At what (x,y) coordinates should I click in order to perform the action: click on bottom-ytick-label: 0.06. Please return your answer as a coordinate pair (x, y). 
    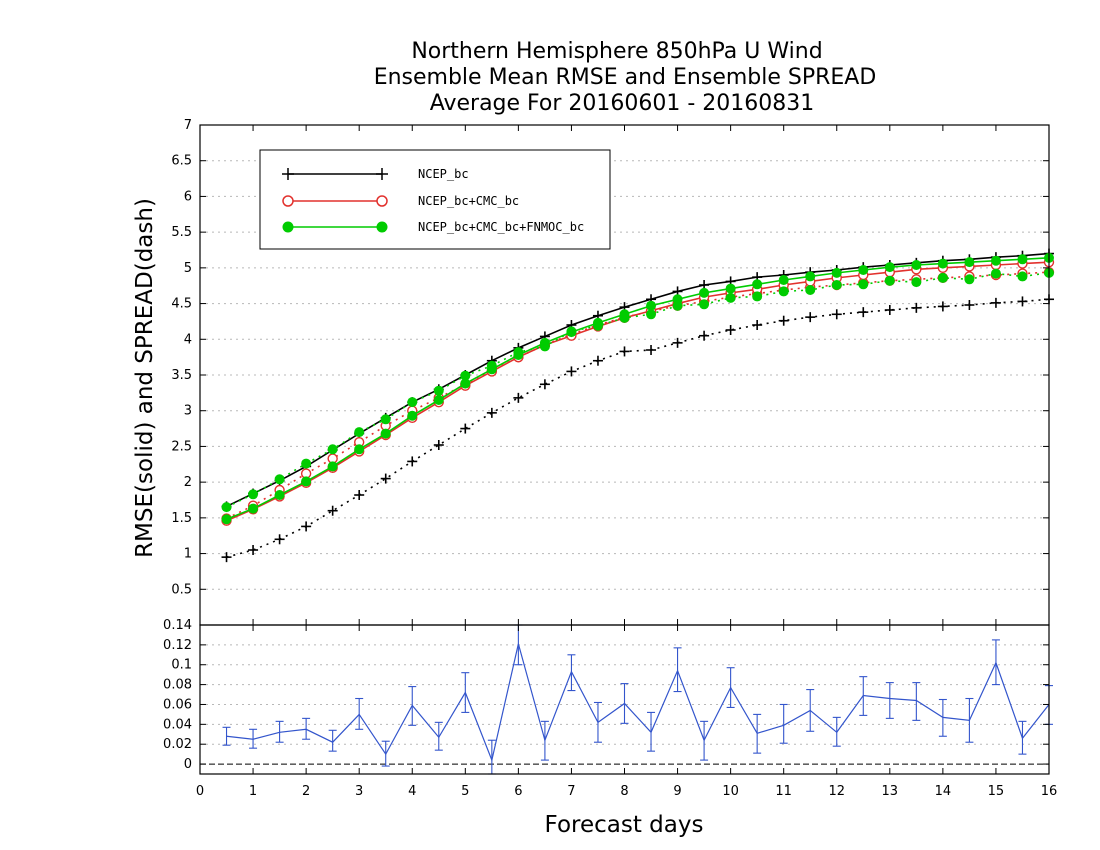
    Looking at the image, I should click on (177, 704).